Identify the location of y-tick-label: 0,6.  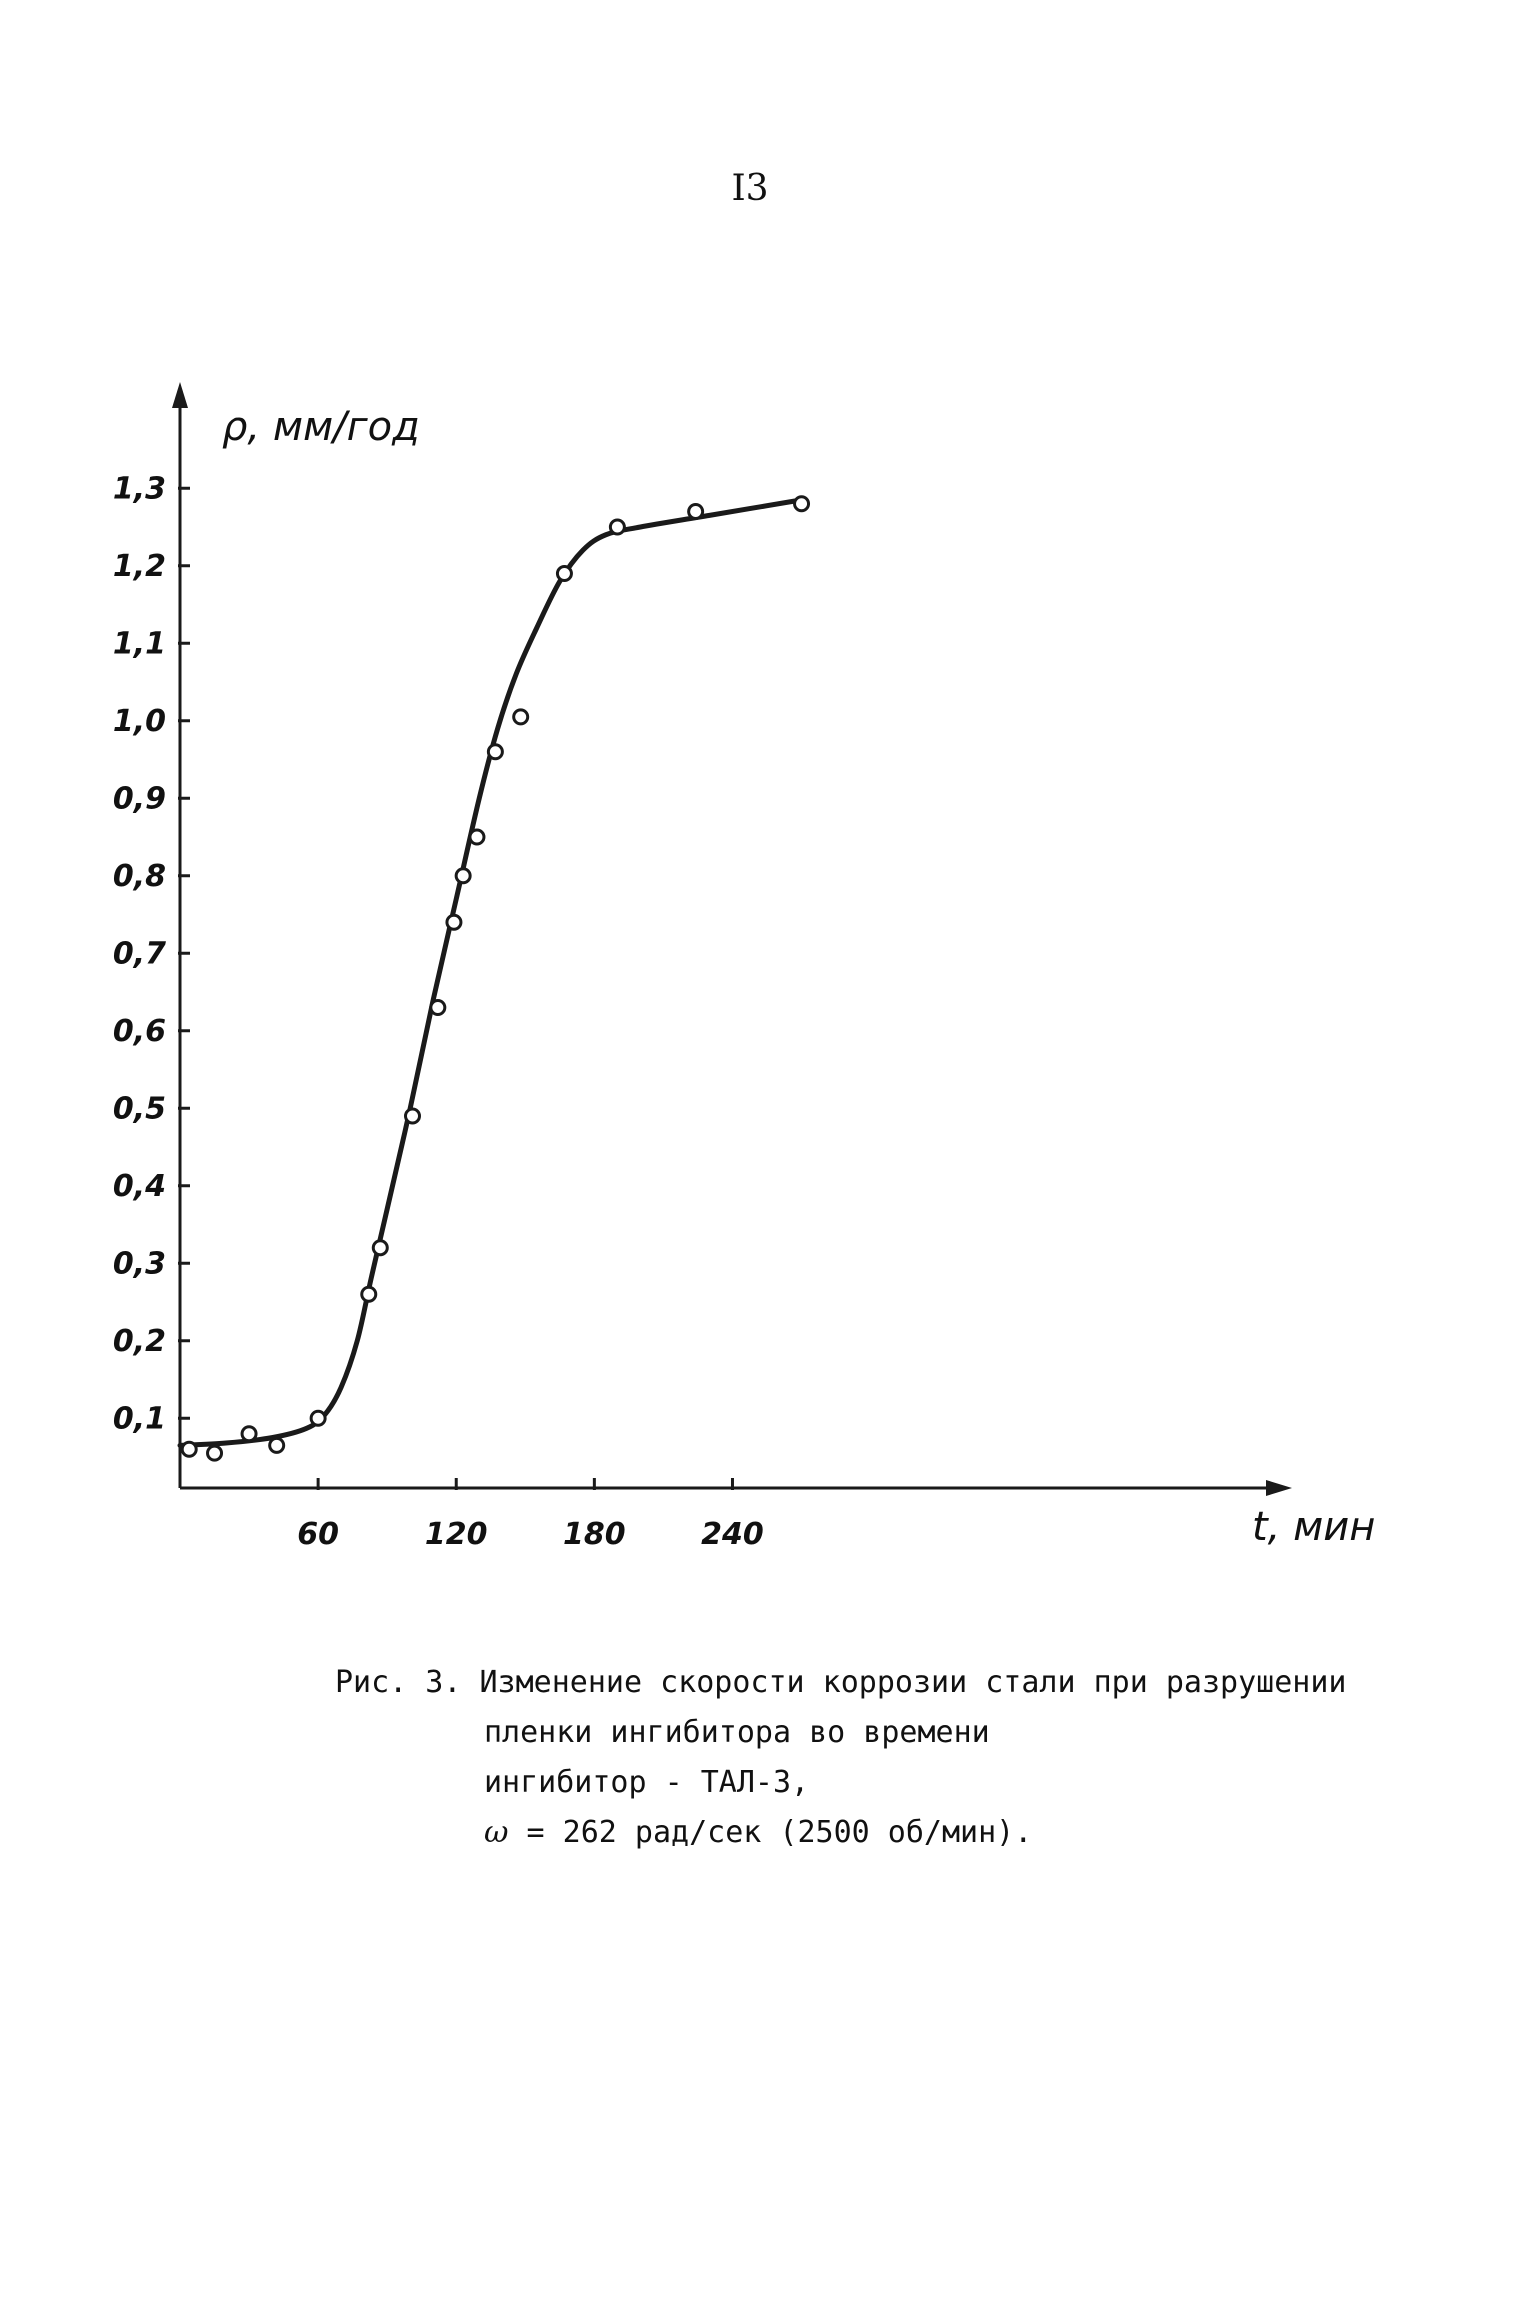
(139, 1031).